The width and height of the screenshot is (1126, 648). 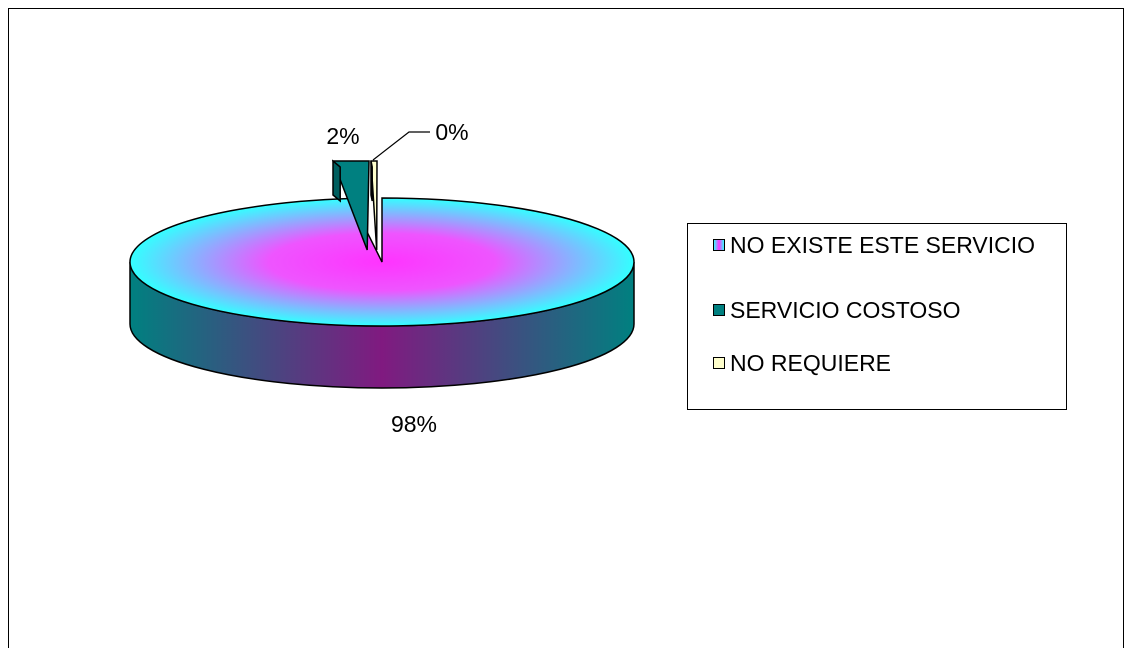 I want to click on slice-label-2: 2%, so click(x=342, y=136).